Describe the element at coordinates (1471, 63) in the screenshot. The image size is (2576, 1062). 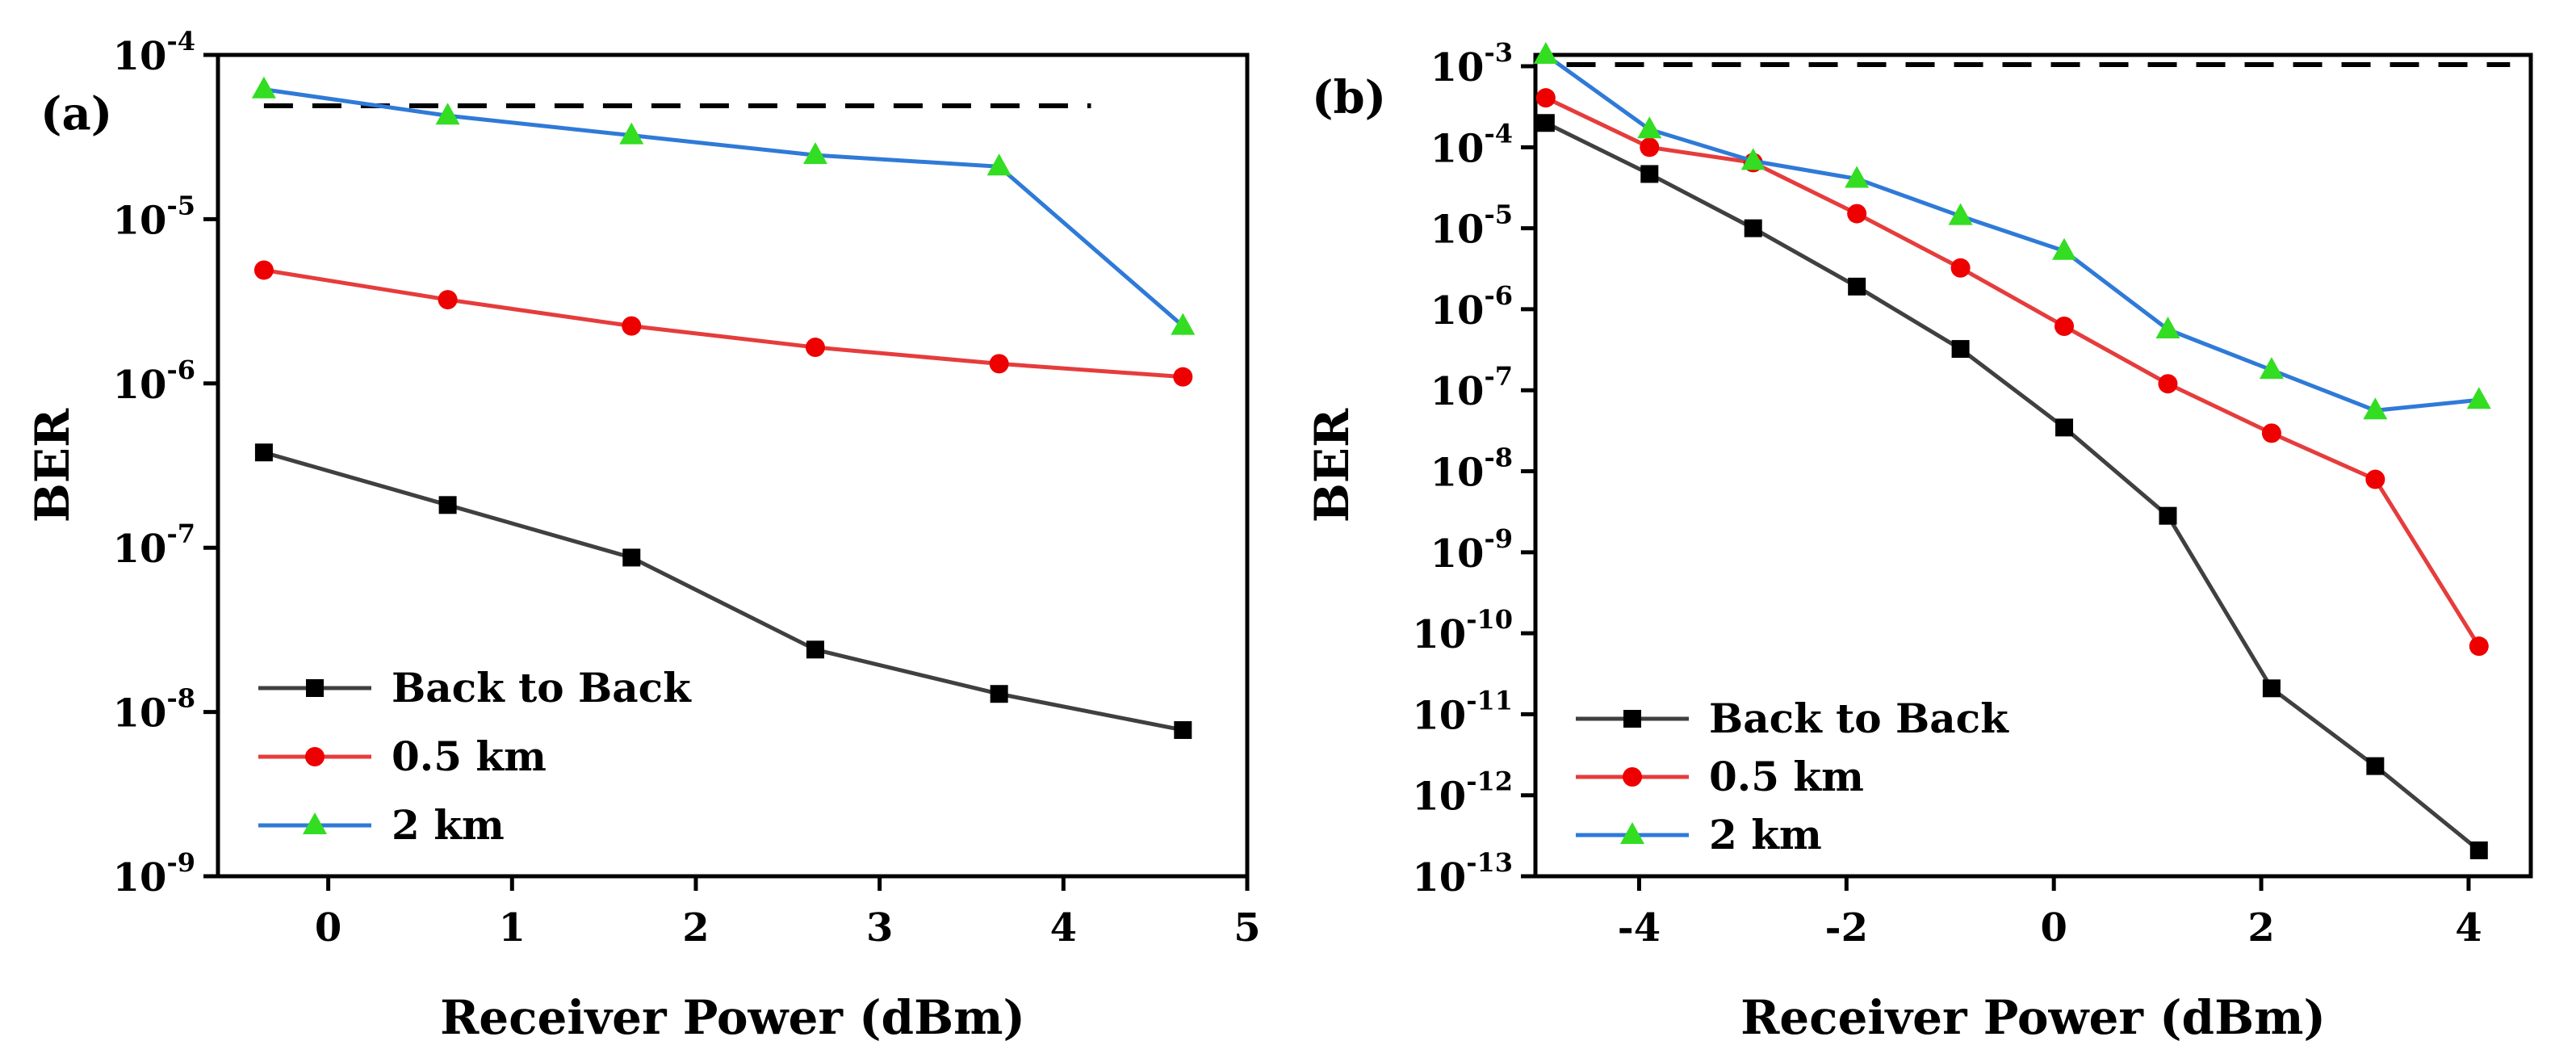
I see `y-tick-label: 10⁻³` at that location.